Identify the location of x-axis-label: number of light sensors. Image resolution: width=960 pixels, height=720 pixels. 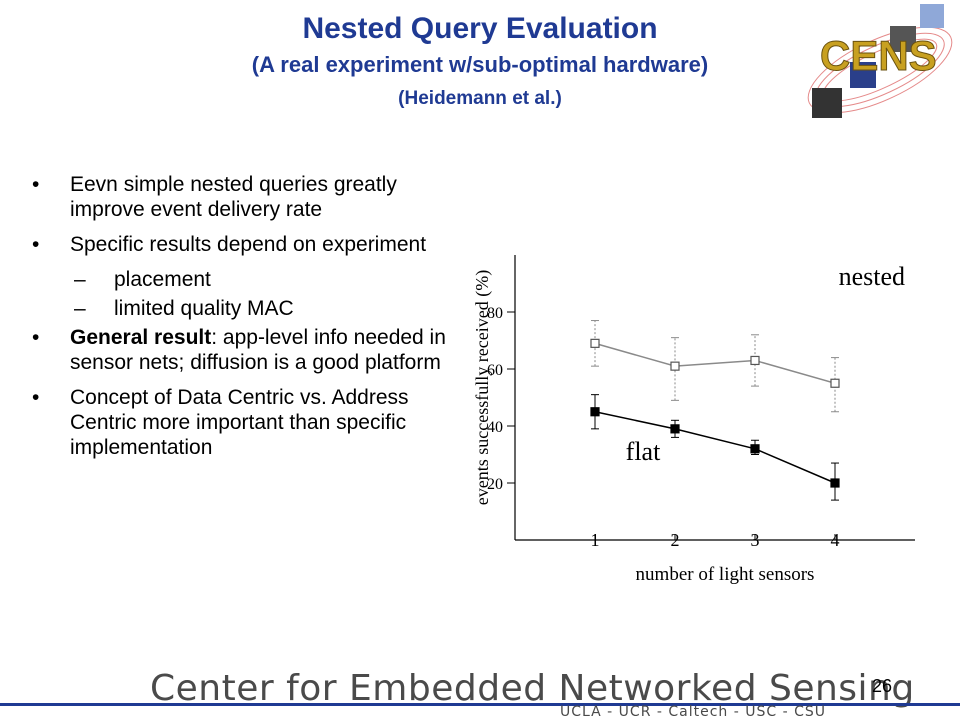
(725, 574).